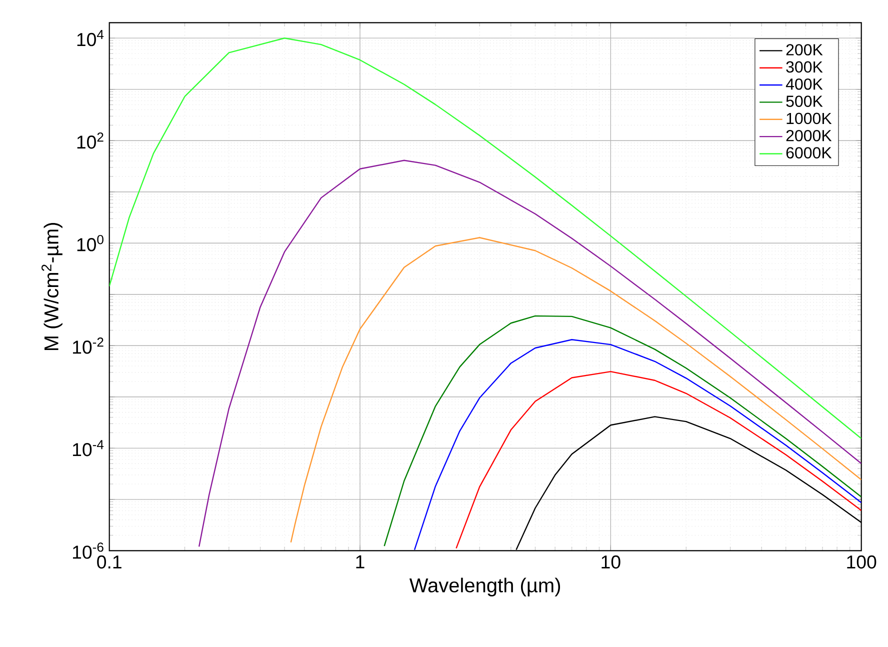 The width and height of the screenshot is (888, 647). I want to click on legend-label: 300K, so click(804, 67).